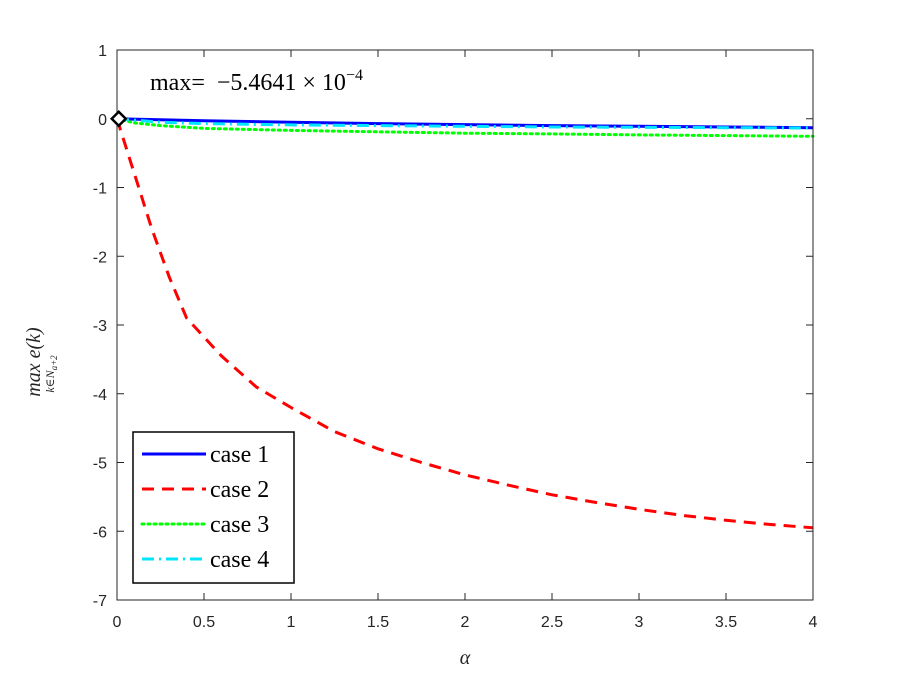  I want to click on max-annotation-mantissa: −5.4641 × 10, so click(281, 83).